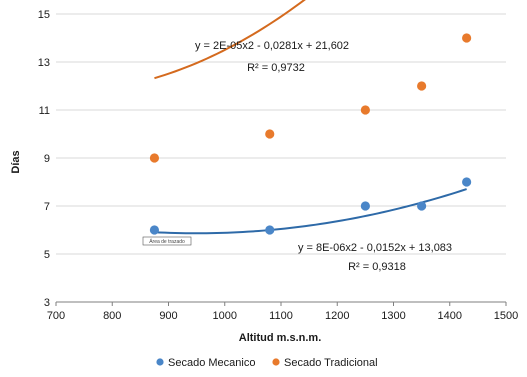  Describe the element at coordinates (225, 316) in the screenshot. I see `x-tick-label: 1000` at that location.